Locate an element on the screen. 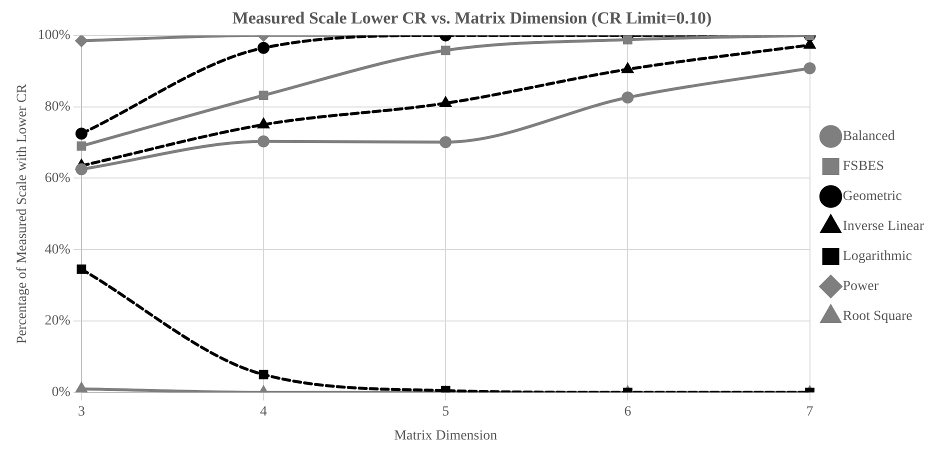 This screenshot has width=944, height=453. chart-title: Measured Scale Lower CR vs. Matrix Dimension (CR Limit=0.10) is located at coordinates (472, 18).